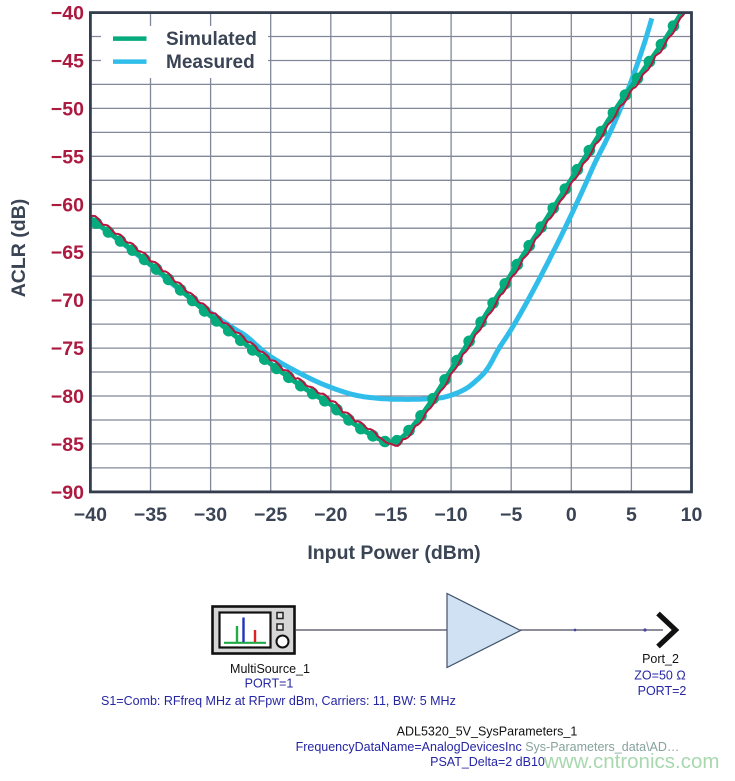 This screenshot has height=781, width=735. What do you see at coordinates (67, 109) in the screenshot?
I see `svg-text: −50` at bounding box center [67, 109].